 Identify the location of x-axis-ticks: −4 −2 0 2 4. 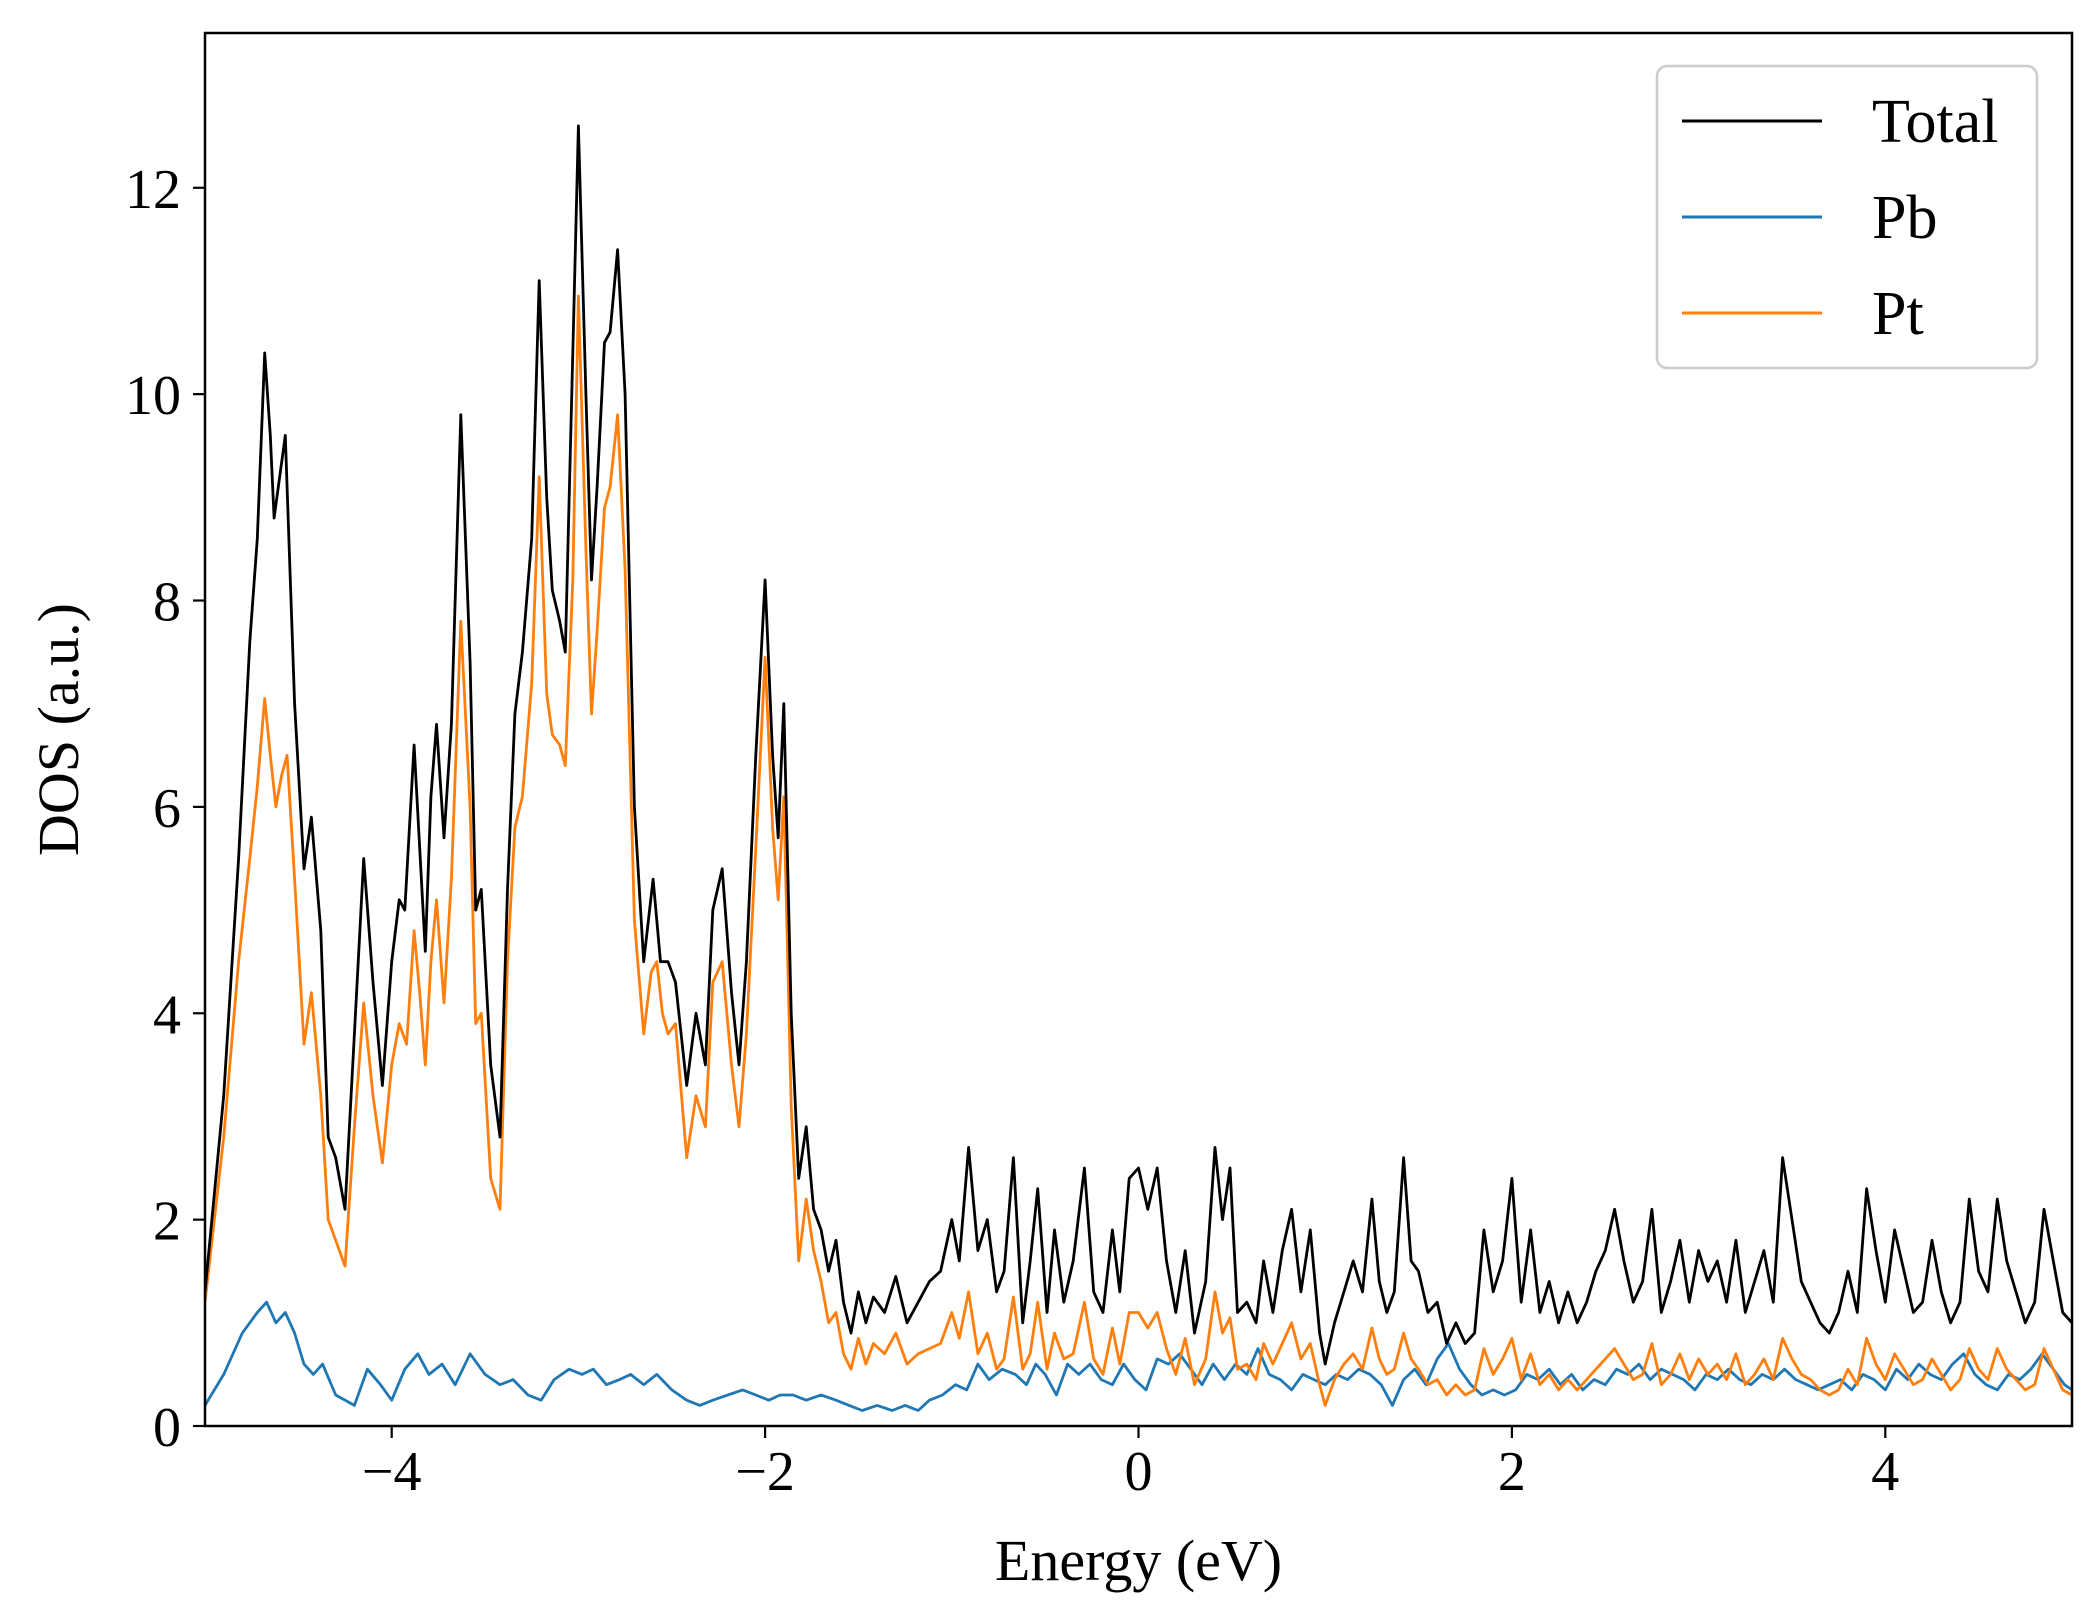
(1130, 1464).